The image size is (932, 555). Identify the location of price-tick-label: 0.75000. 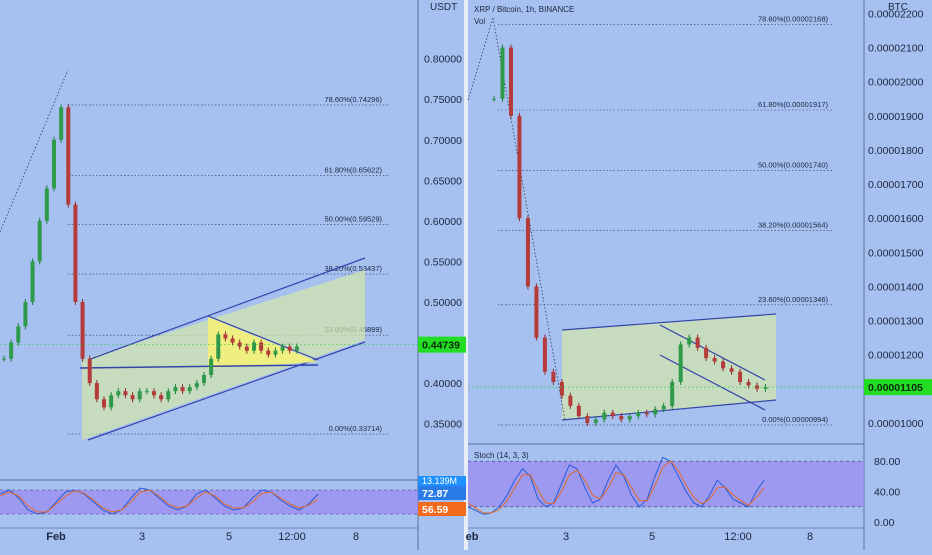
(443, 100).